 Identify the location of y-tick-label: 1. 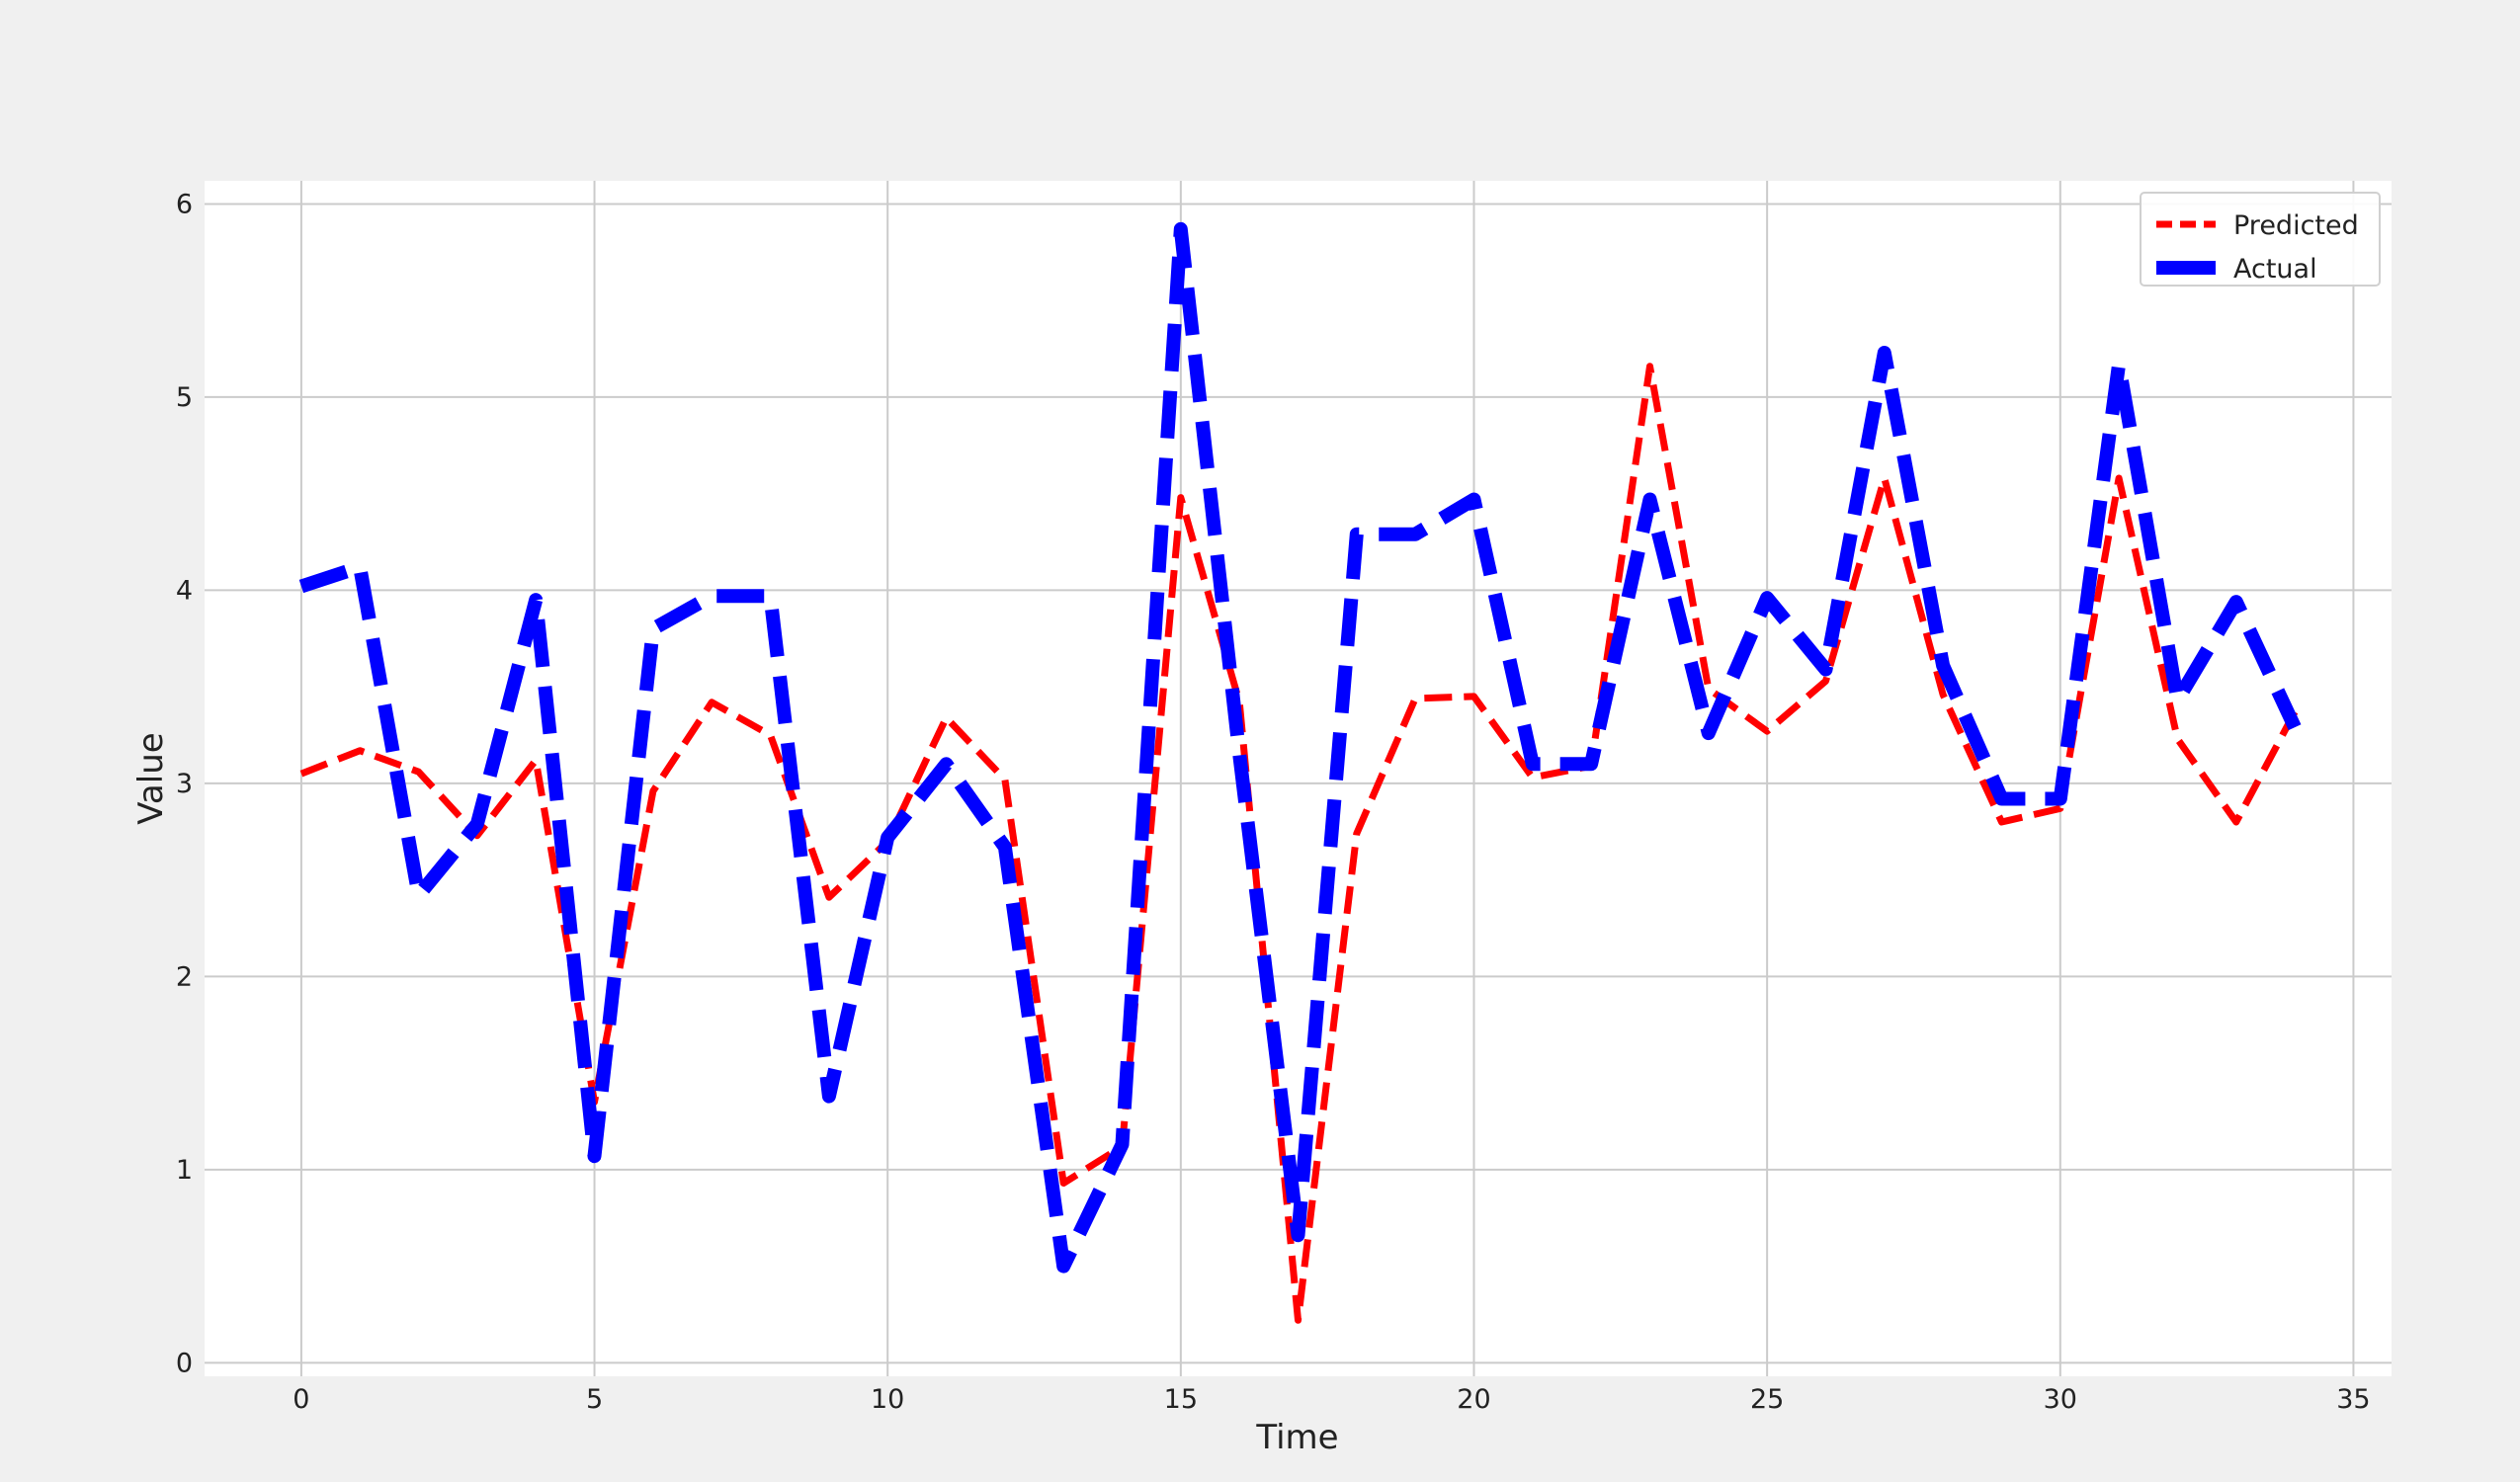
(184, 1170).